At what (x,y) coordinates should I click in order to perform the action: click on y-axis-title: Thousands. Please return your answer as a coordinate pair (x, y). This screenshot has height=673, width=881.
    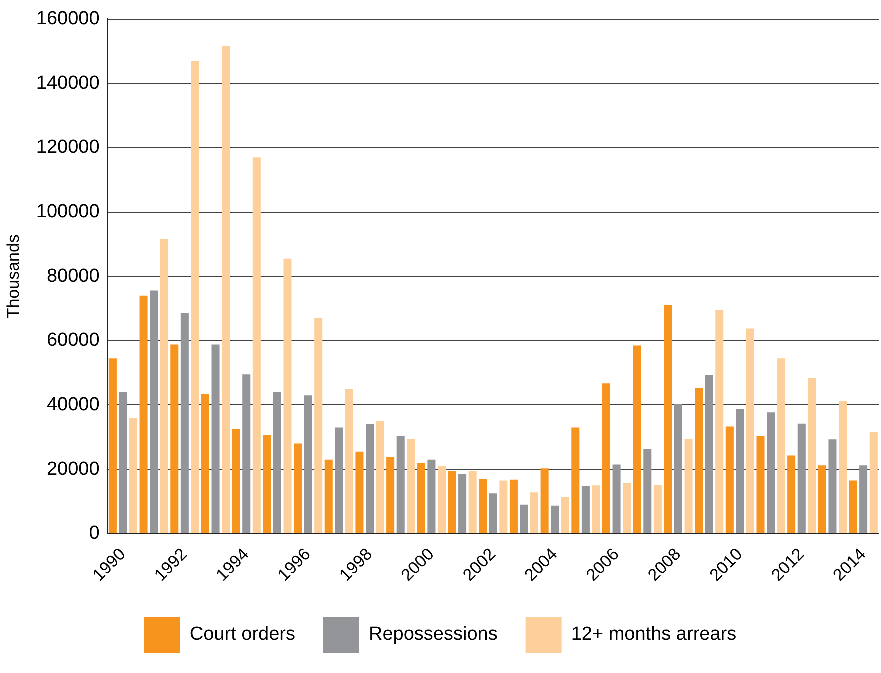
    Looking at the image, I should click on (13, 276).